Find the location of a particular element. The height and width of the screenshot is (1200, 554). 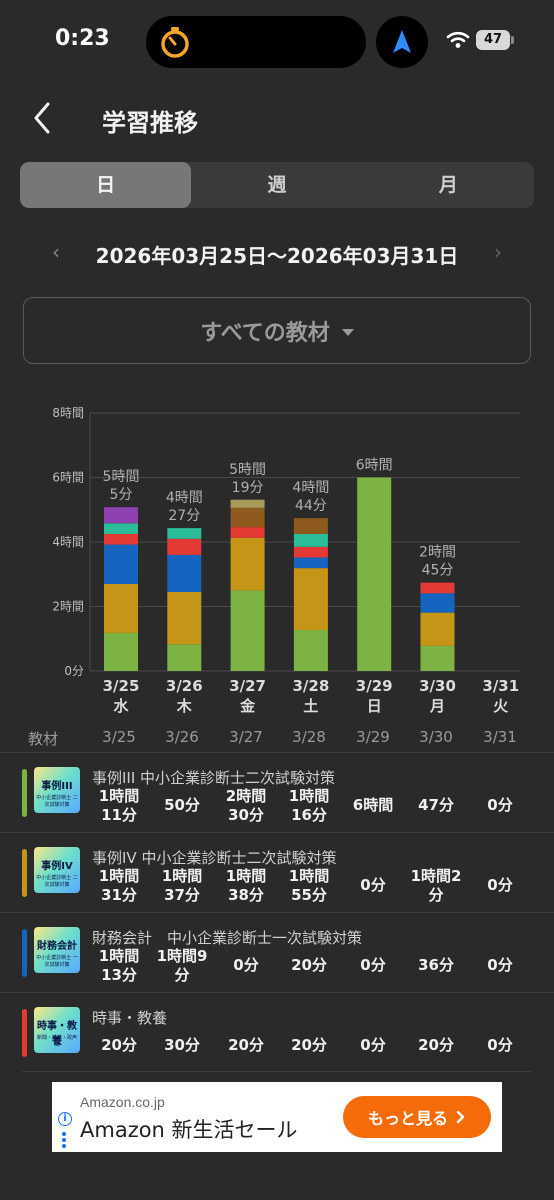

ad-title: Amazon 新生活セール is located at coordinates (189, 1130).